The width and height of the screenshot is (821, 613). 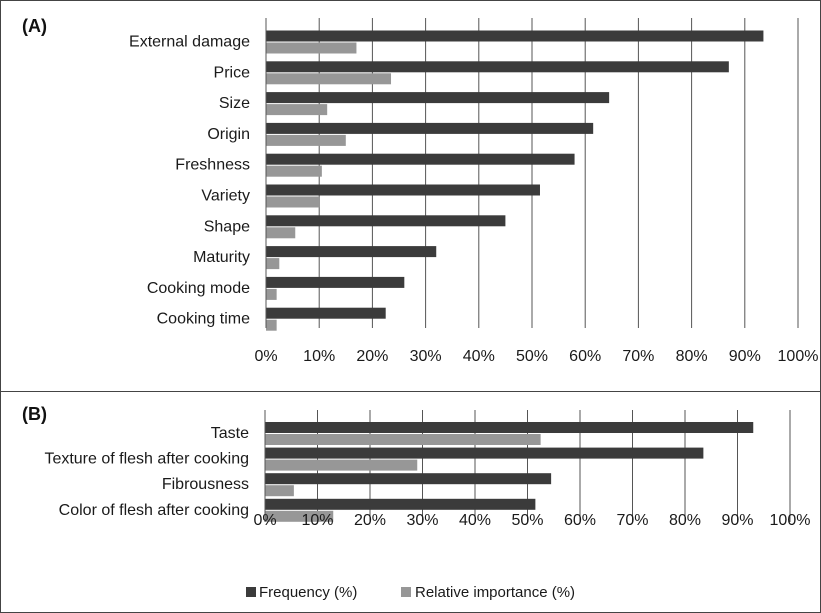 What do you see at coordinates (34, 414) in the screenshot?
I see `panel-b-label: (B)` at bounding box center [34, 414].